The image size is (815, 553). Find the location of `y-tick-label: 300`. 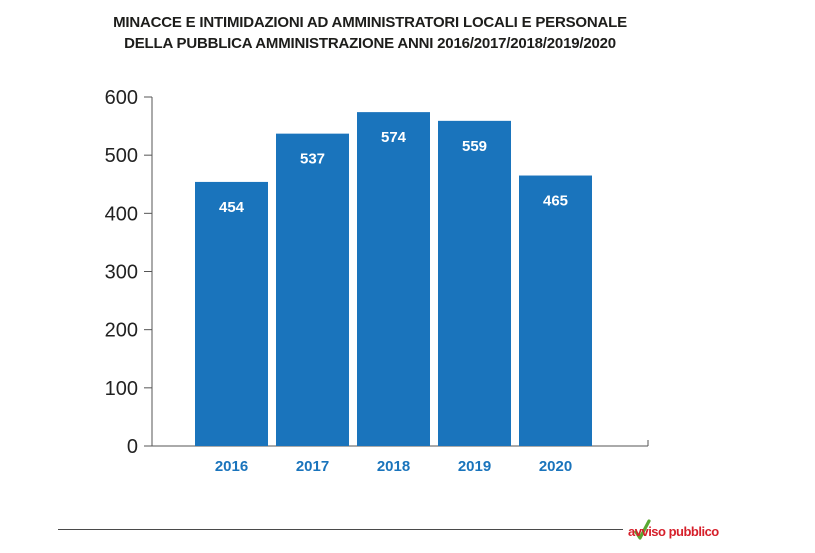

y-tick-label: 300 is located at coordinates (121, 273).